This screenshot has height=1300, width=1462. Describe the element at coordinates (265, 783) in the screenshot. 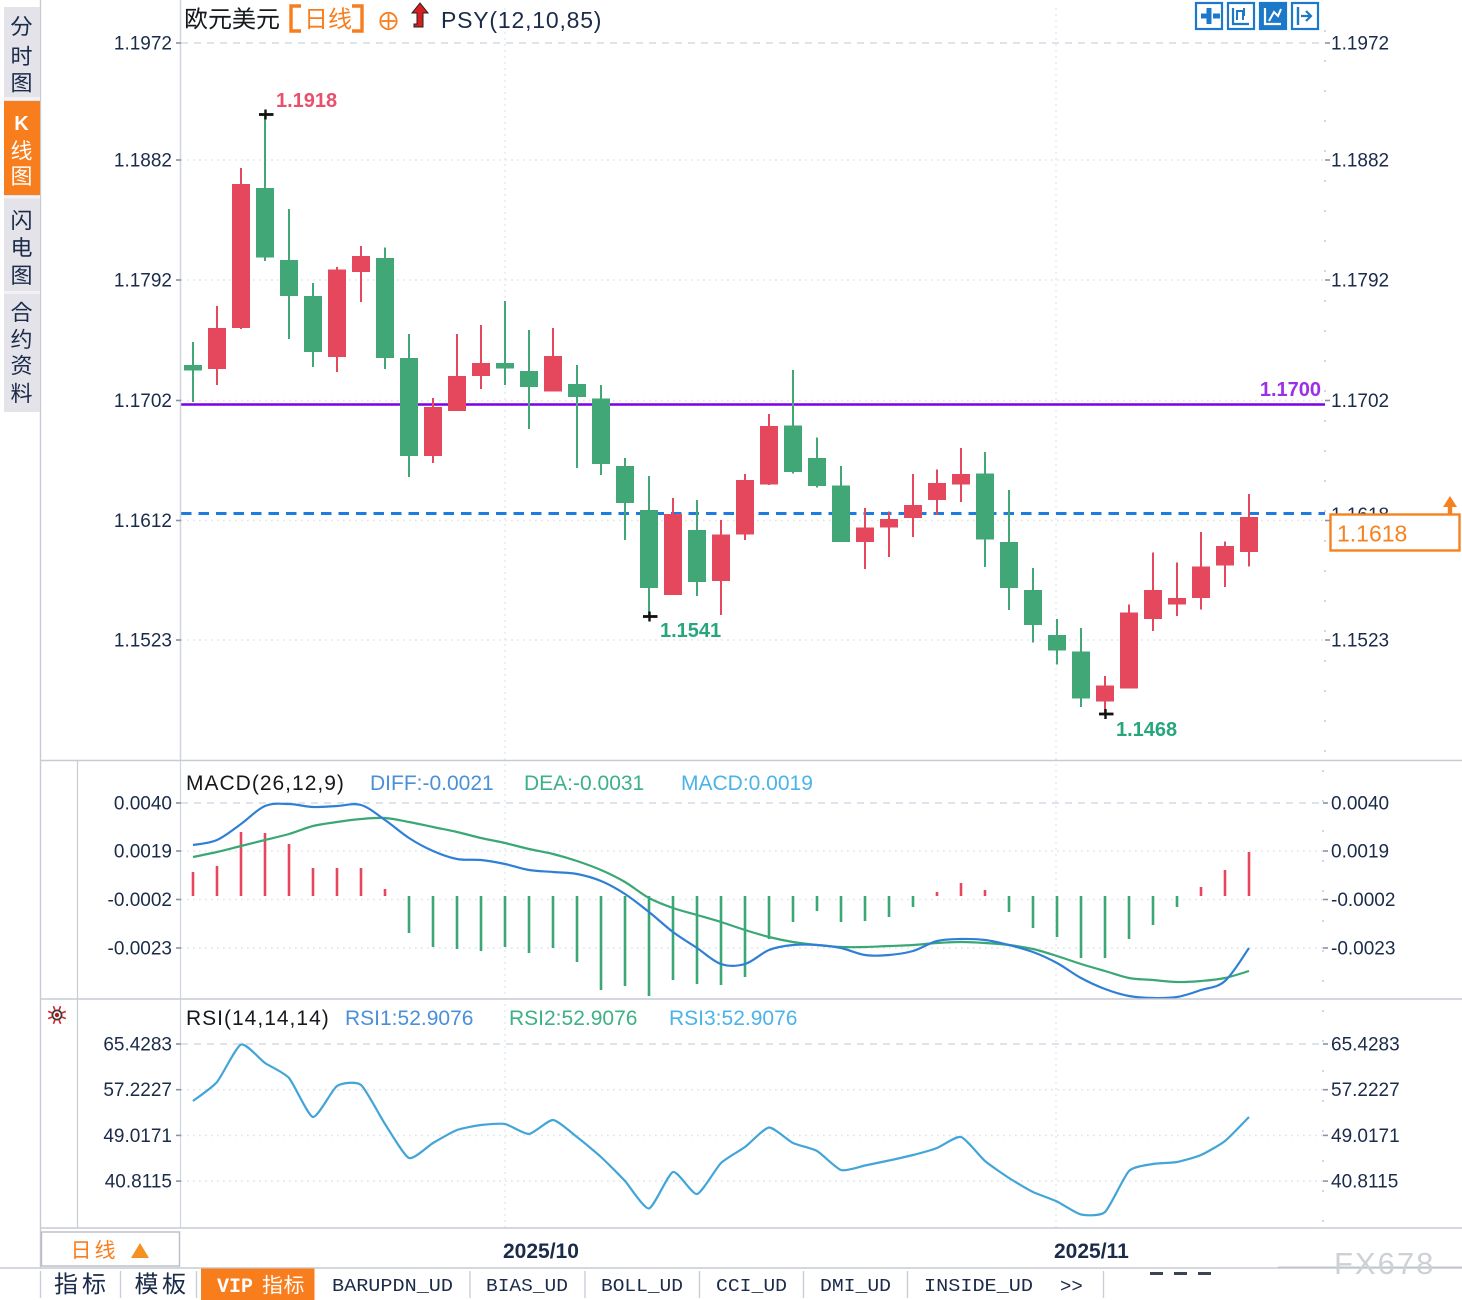

I see `svg-text: MACD(26,12,9)` at that location.